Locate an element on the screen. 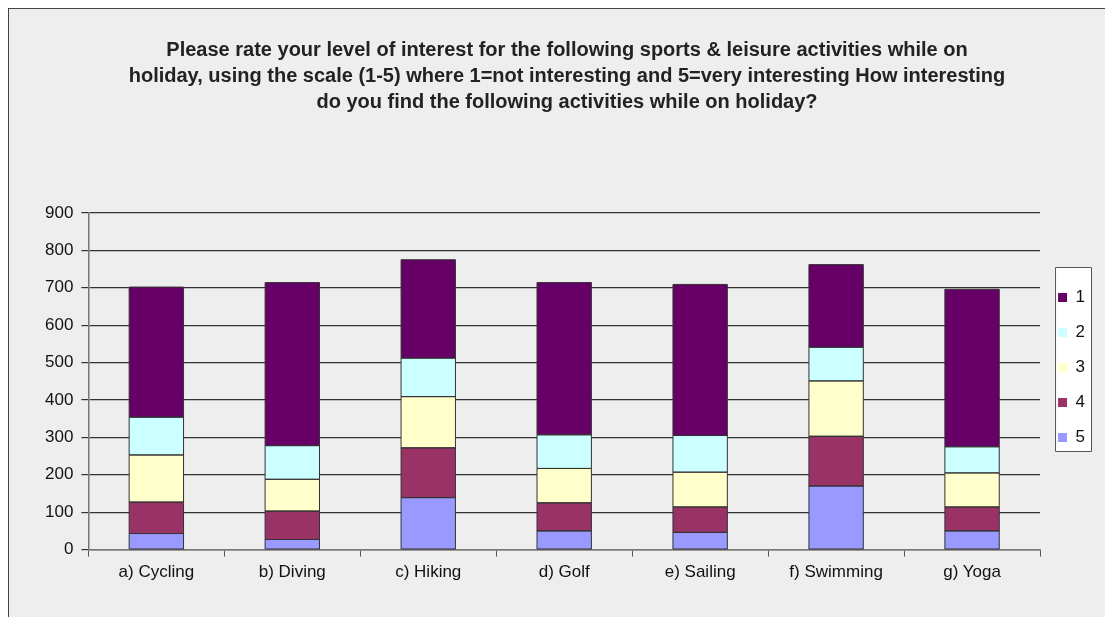 The height and width of the screenshot is (617, 1105). x-tick-label: c) Hiking is located at coordinates (428, 572).